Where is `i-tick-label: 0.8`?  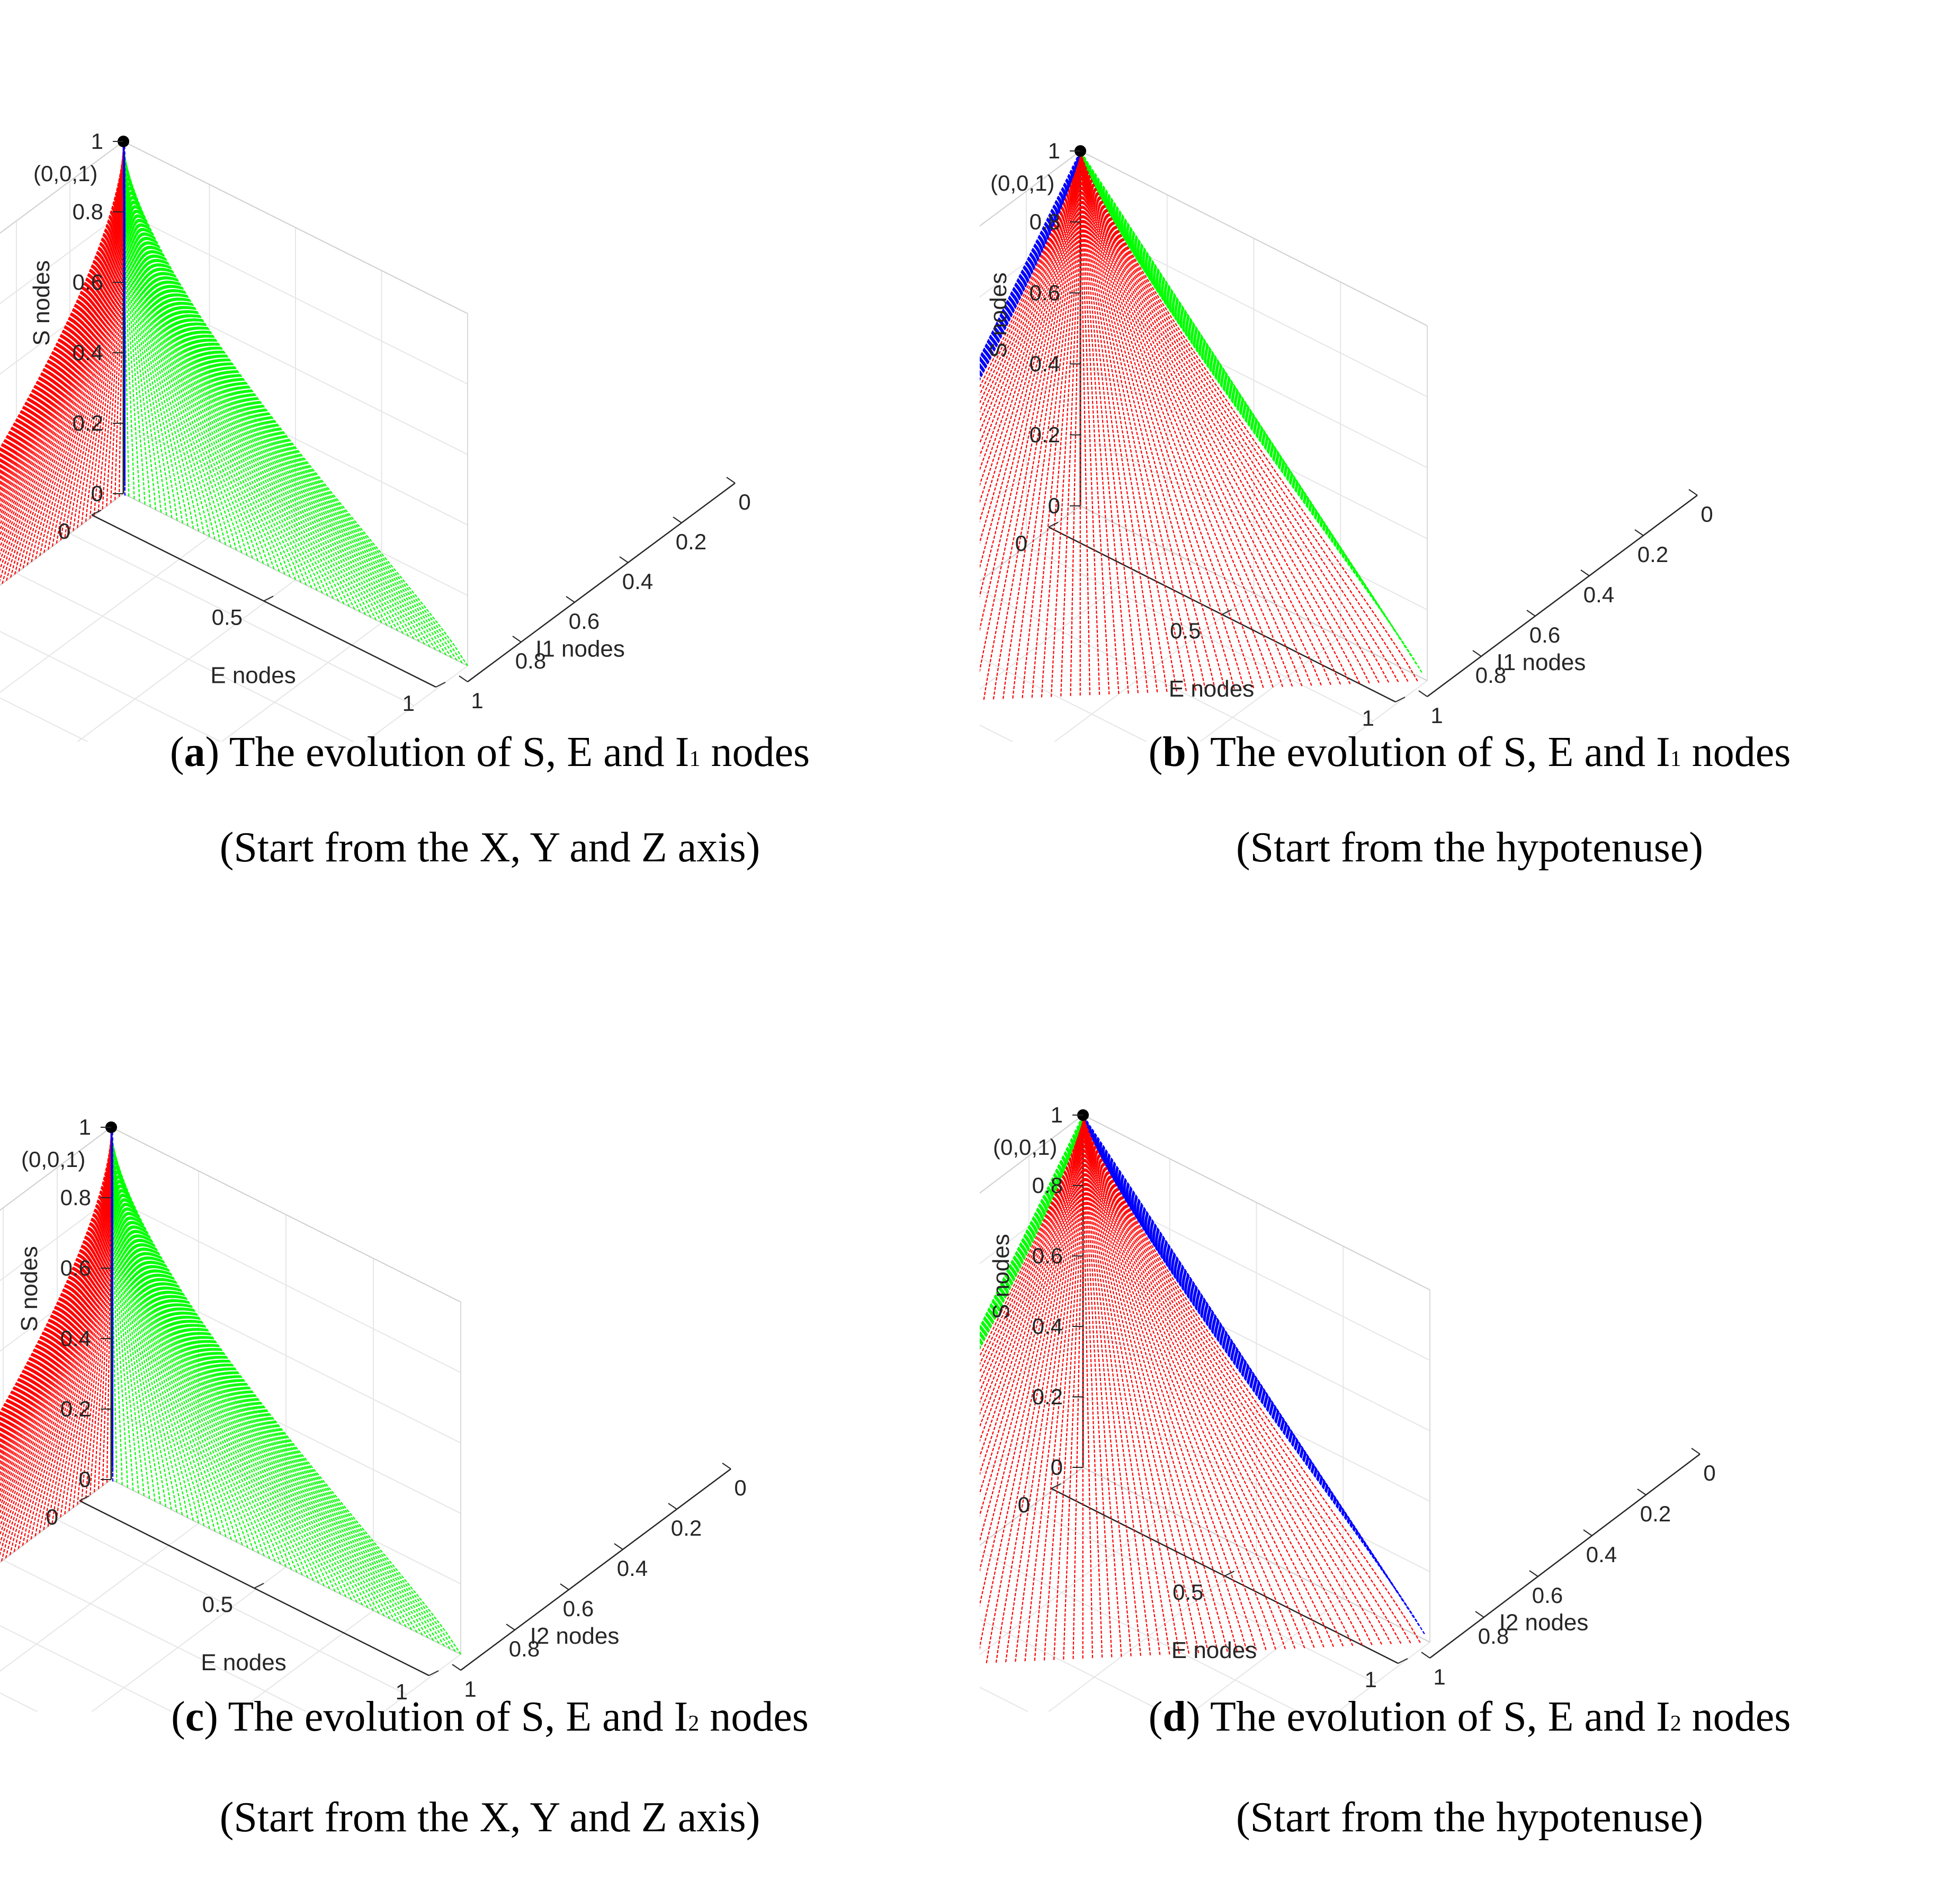 i-tick-label: 0.8 is located at coordinates (1490, 675).